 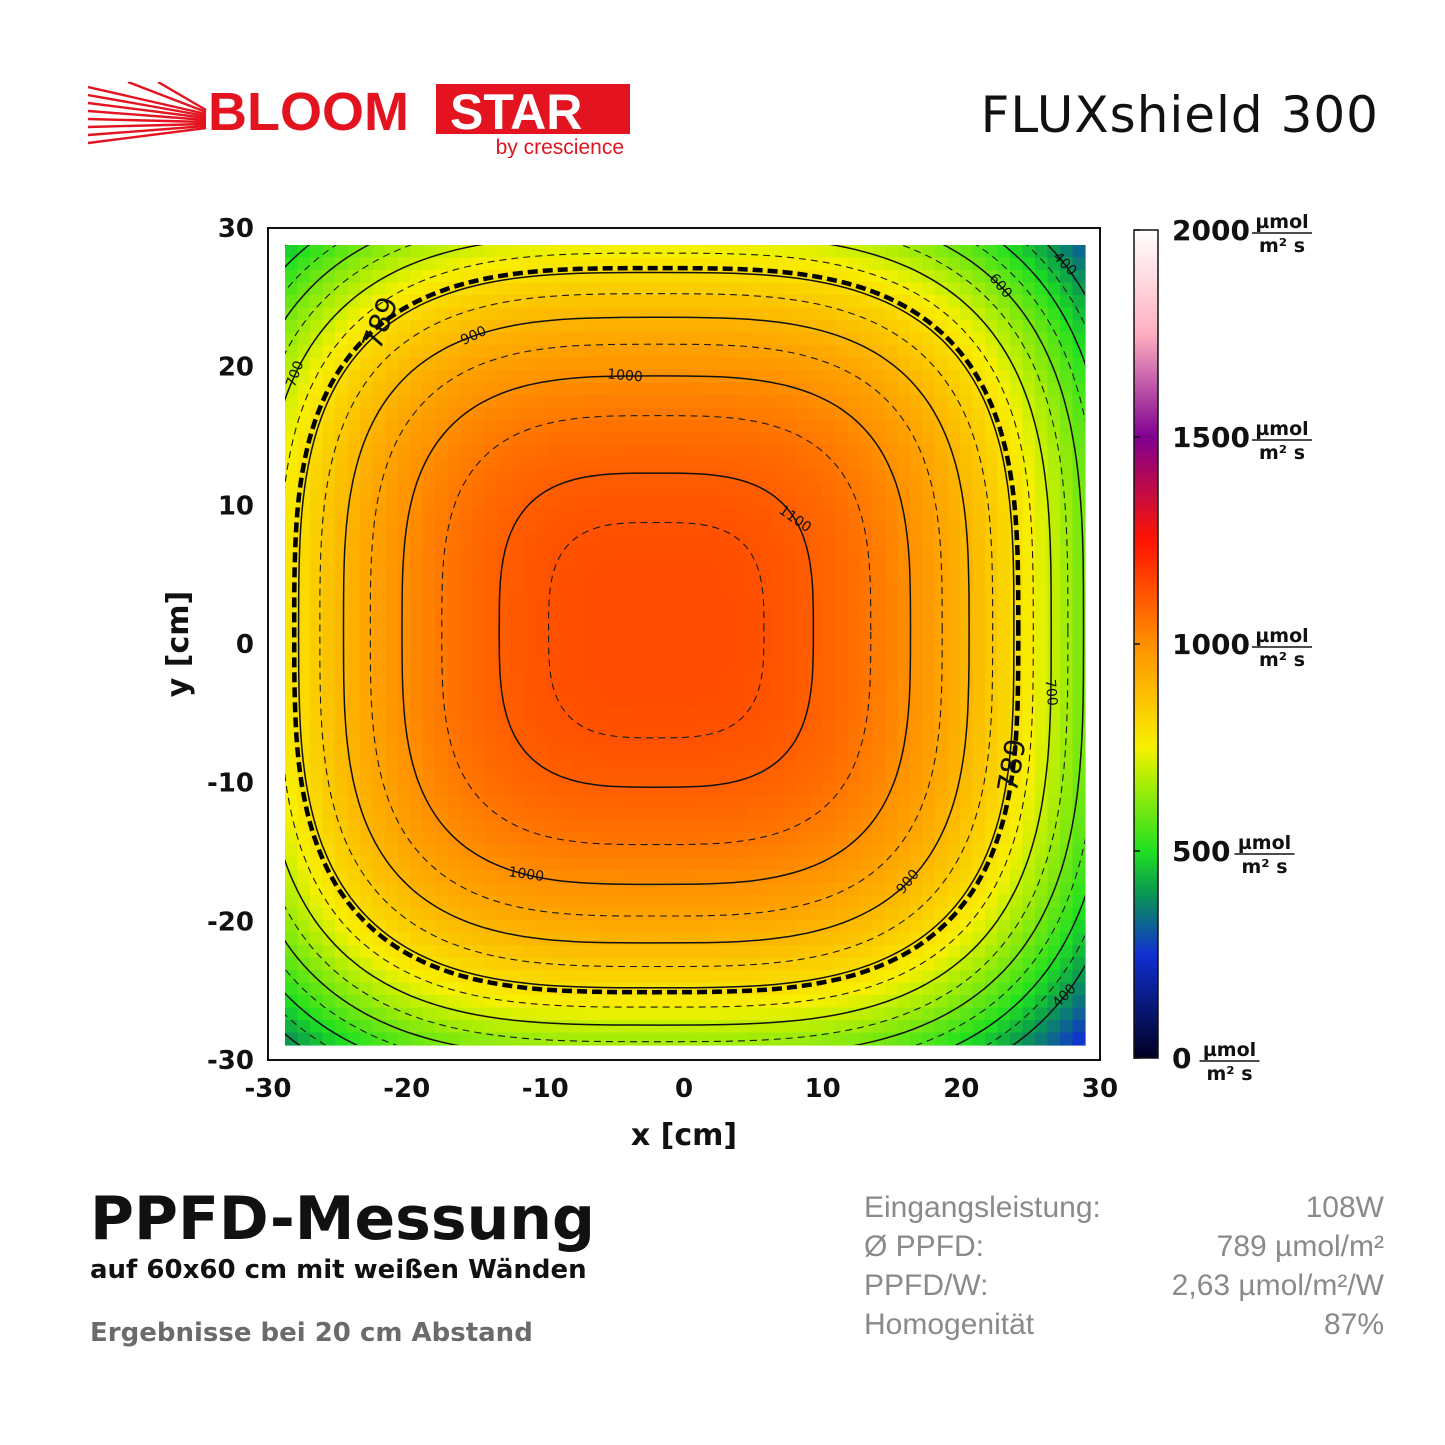 I want to click on contour-dashed, so click(x=656, y=630).